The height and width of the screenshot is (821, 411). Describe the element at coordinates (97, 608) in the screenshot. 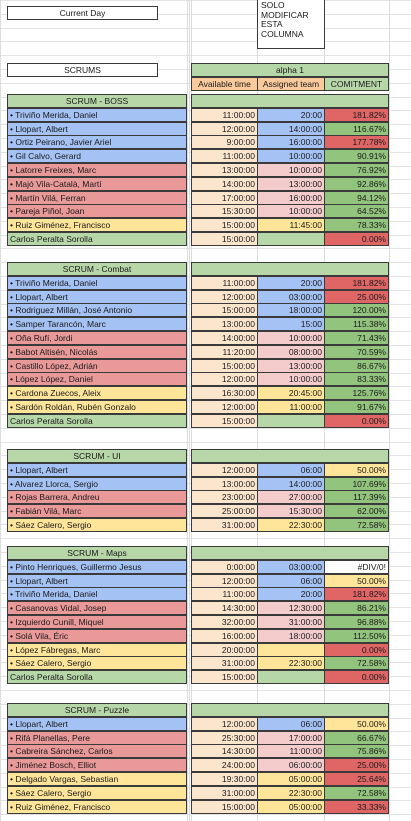

I see `member-name: • Casanovas Vidal, Josep` at that location.